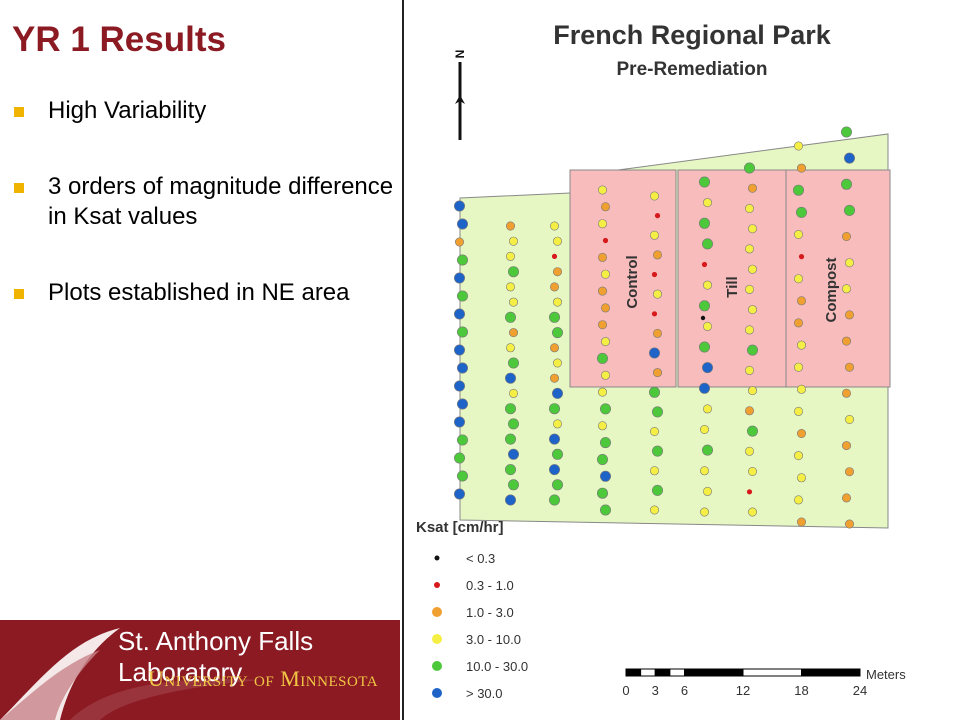  I want to click on scale-tick-label: 3, so click(655, 690).